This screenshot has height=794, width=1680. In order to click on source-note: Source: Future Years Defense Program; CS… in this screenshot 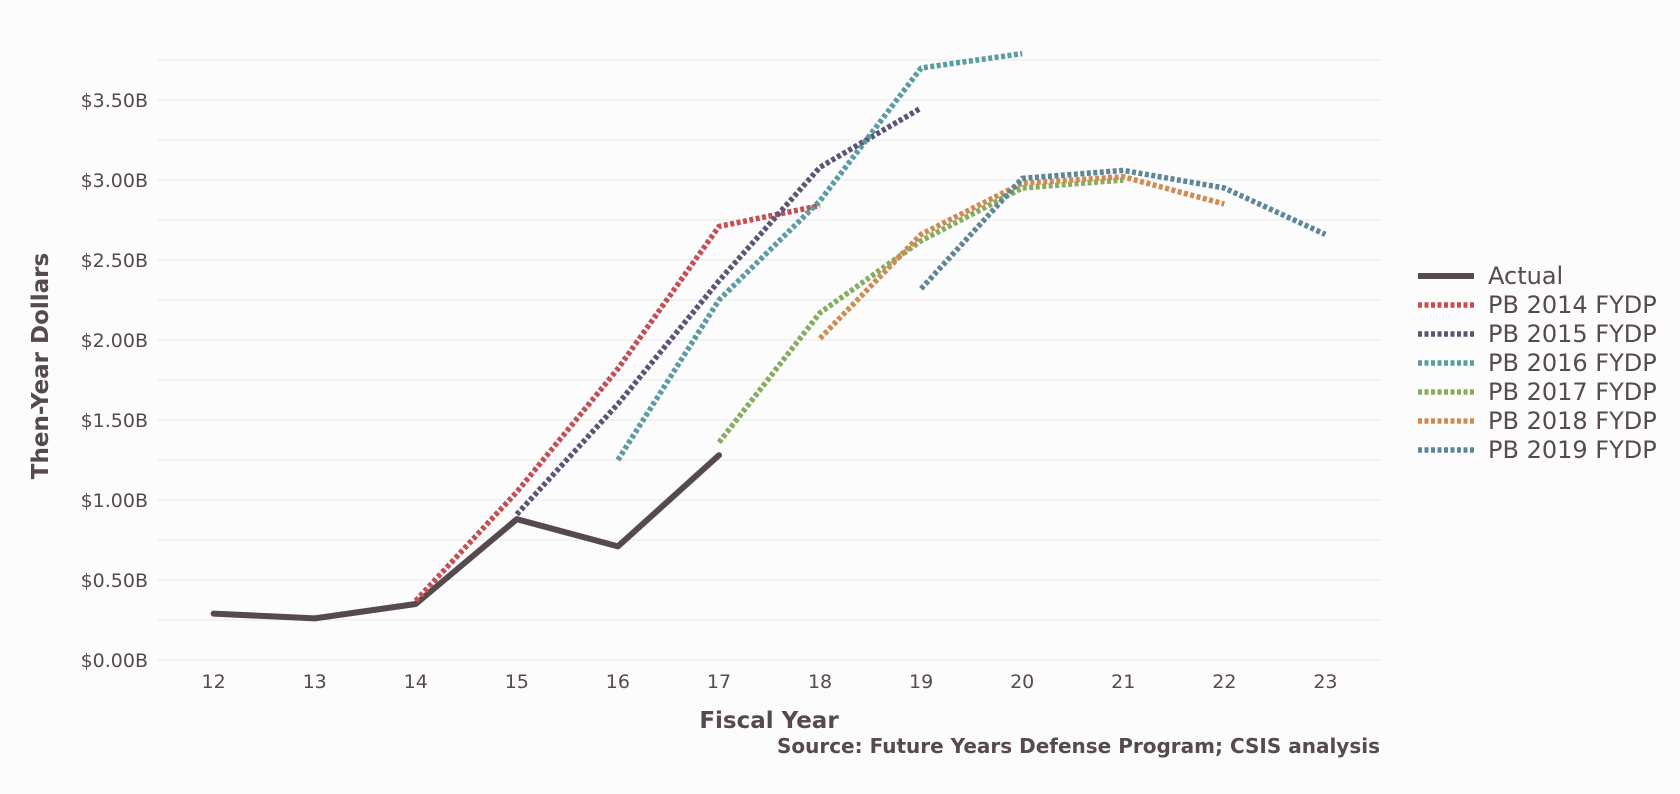, I will do `click(1078, 746)`.